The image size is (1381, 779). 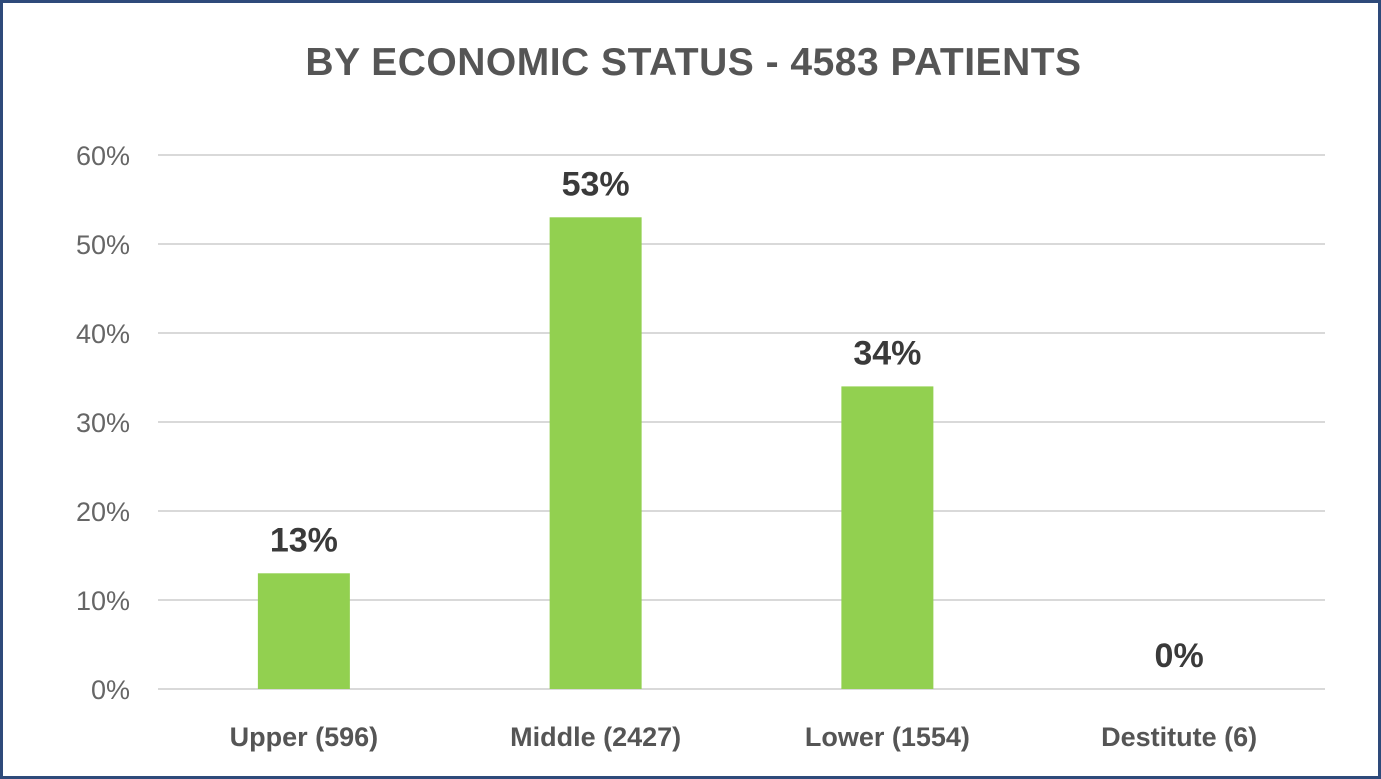 I want to click on data-label: 34%, so click(x=887, y=353).